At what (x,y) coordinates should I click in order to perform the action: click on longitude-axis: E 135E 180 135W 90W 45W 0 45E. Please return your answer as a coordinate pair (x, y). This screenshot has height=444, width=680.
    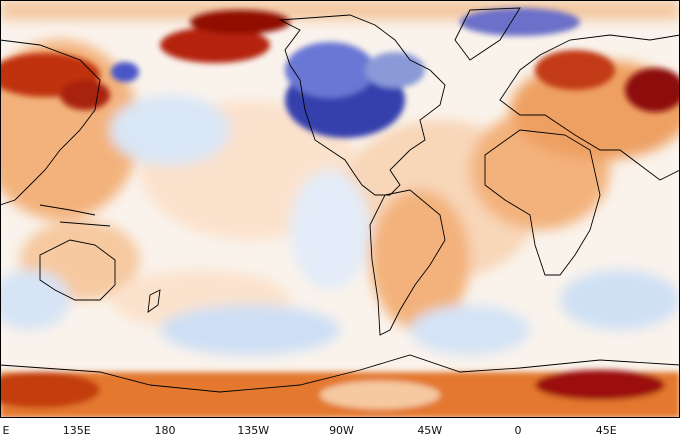
    Looking at the image, I should click on (340, 431).